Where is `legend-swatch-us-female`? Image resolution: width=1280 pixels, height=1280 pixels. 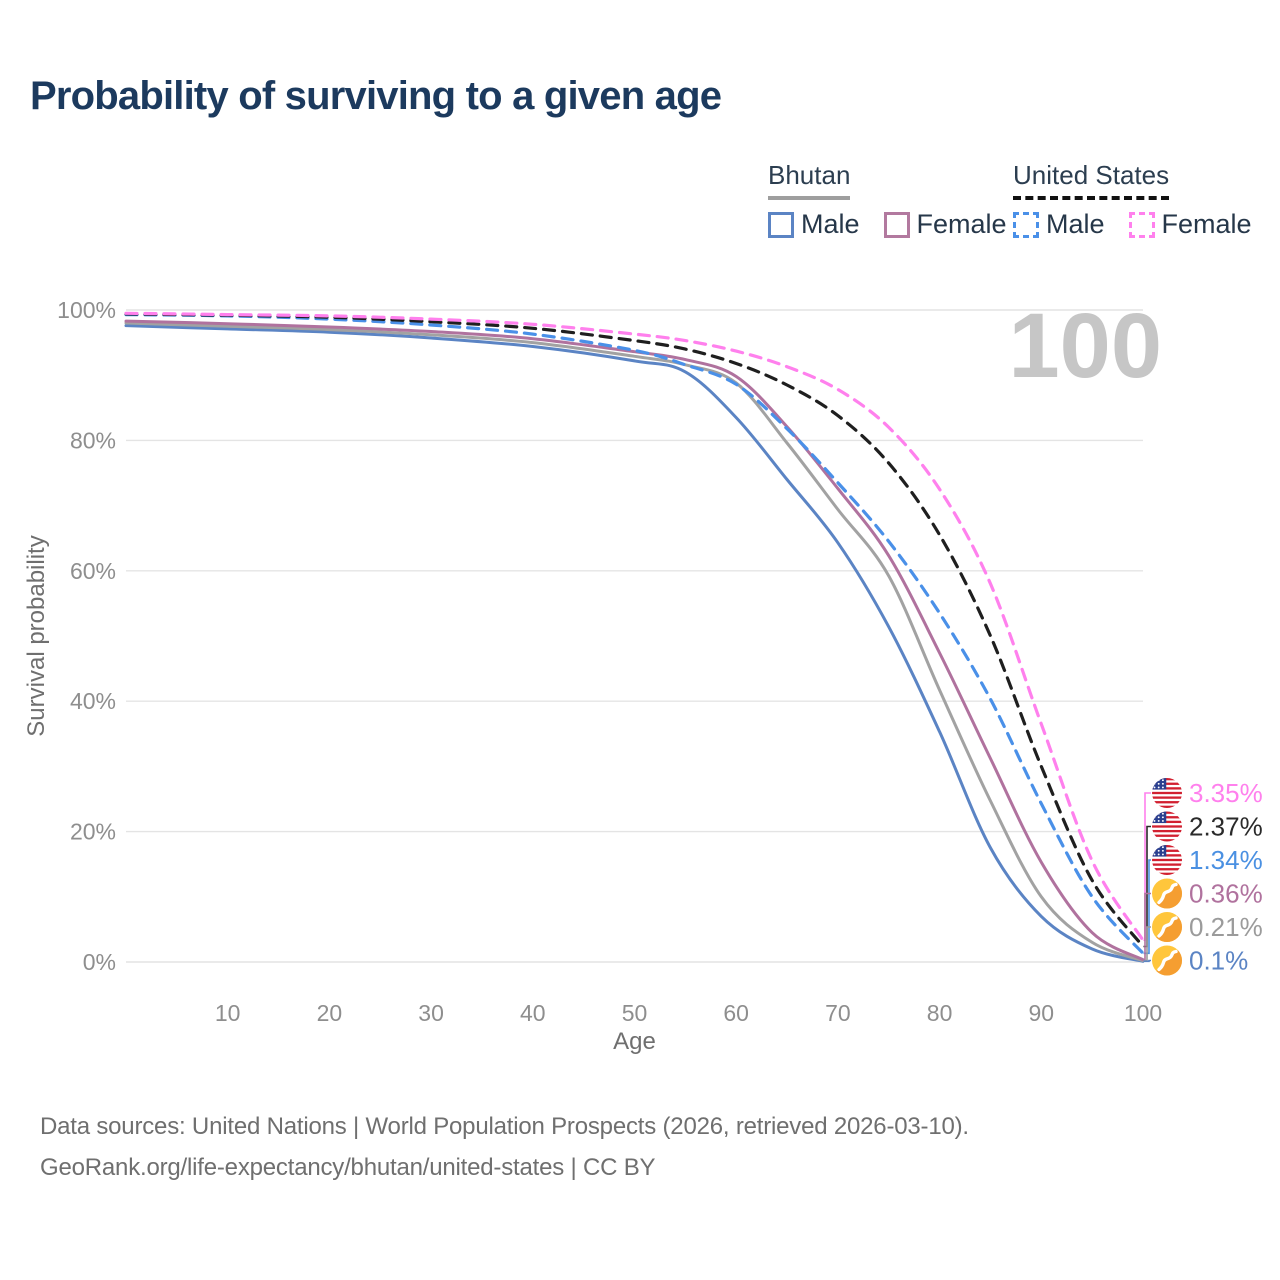
legend-swatch-us-female is located at coordinates (1141, 224).